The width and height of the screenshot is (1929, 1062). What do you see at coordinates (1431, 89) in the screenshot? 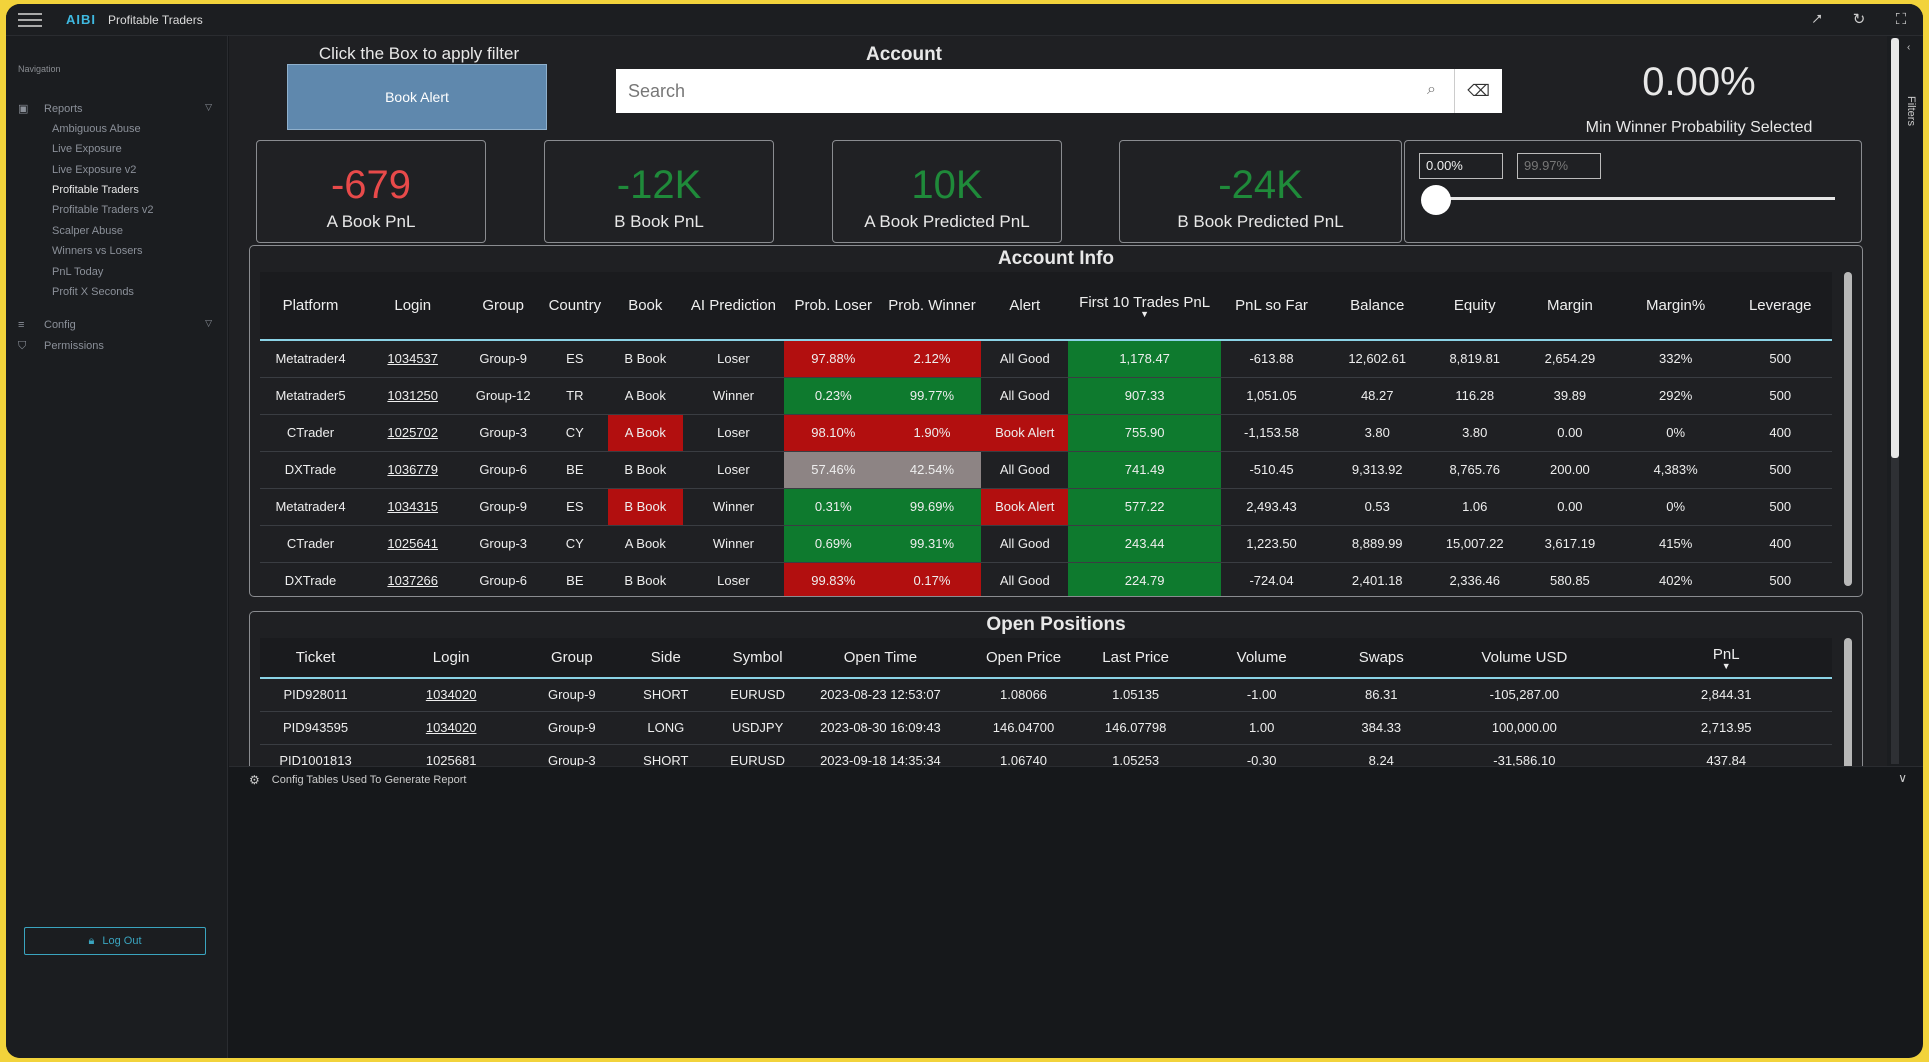
I see `search-icon: ⌕` at bounding box center [1431, 89].